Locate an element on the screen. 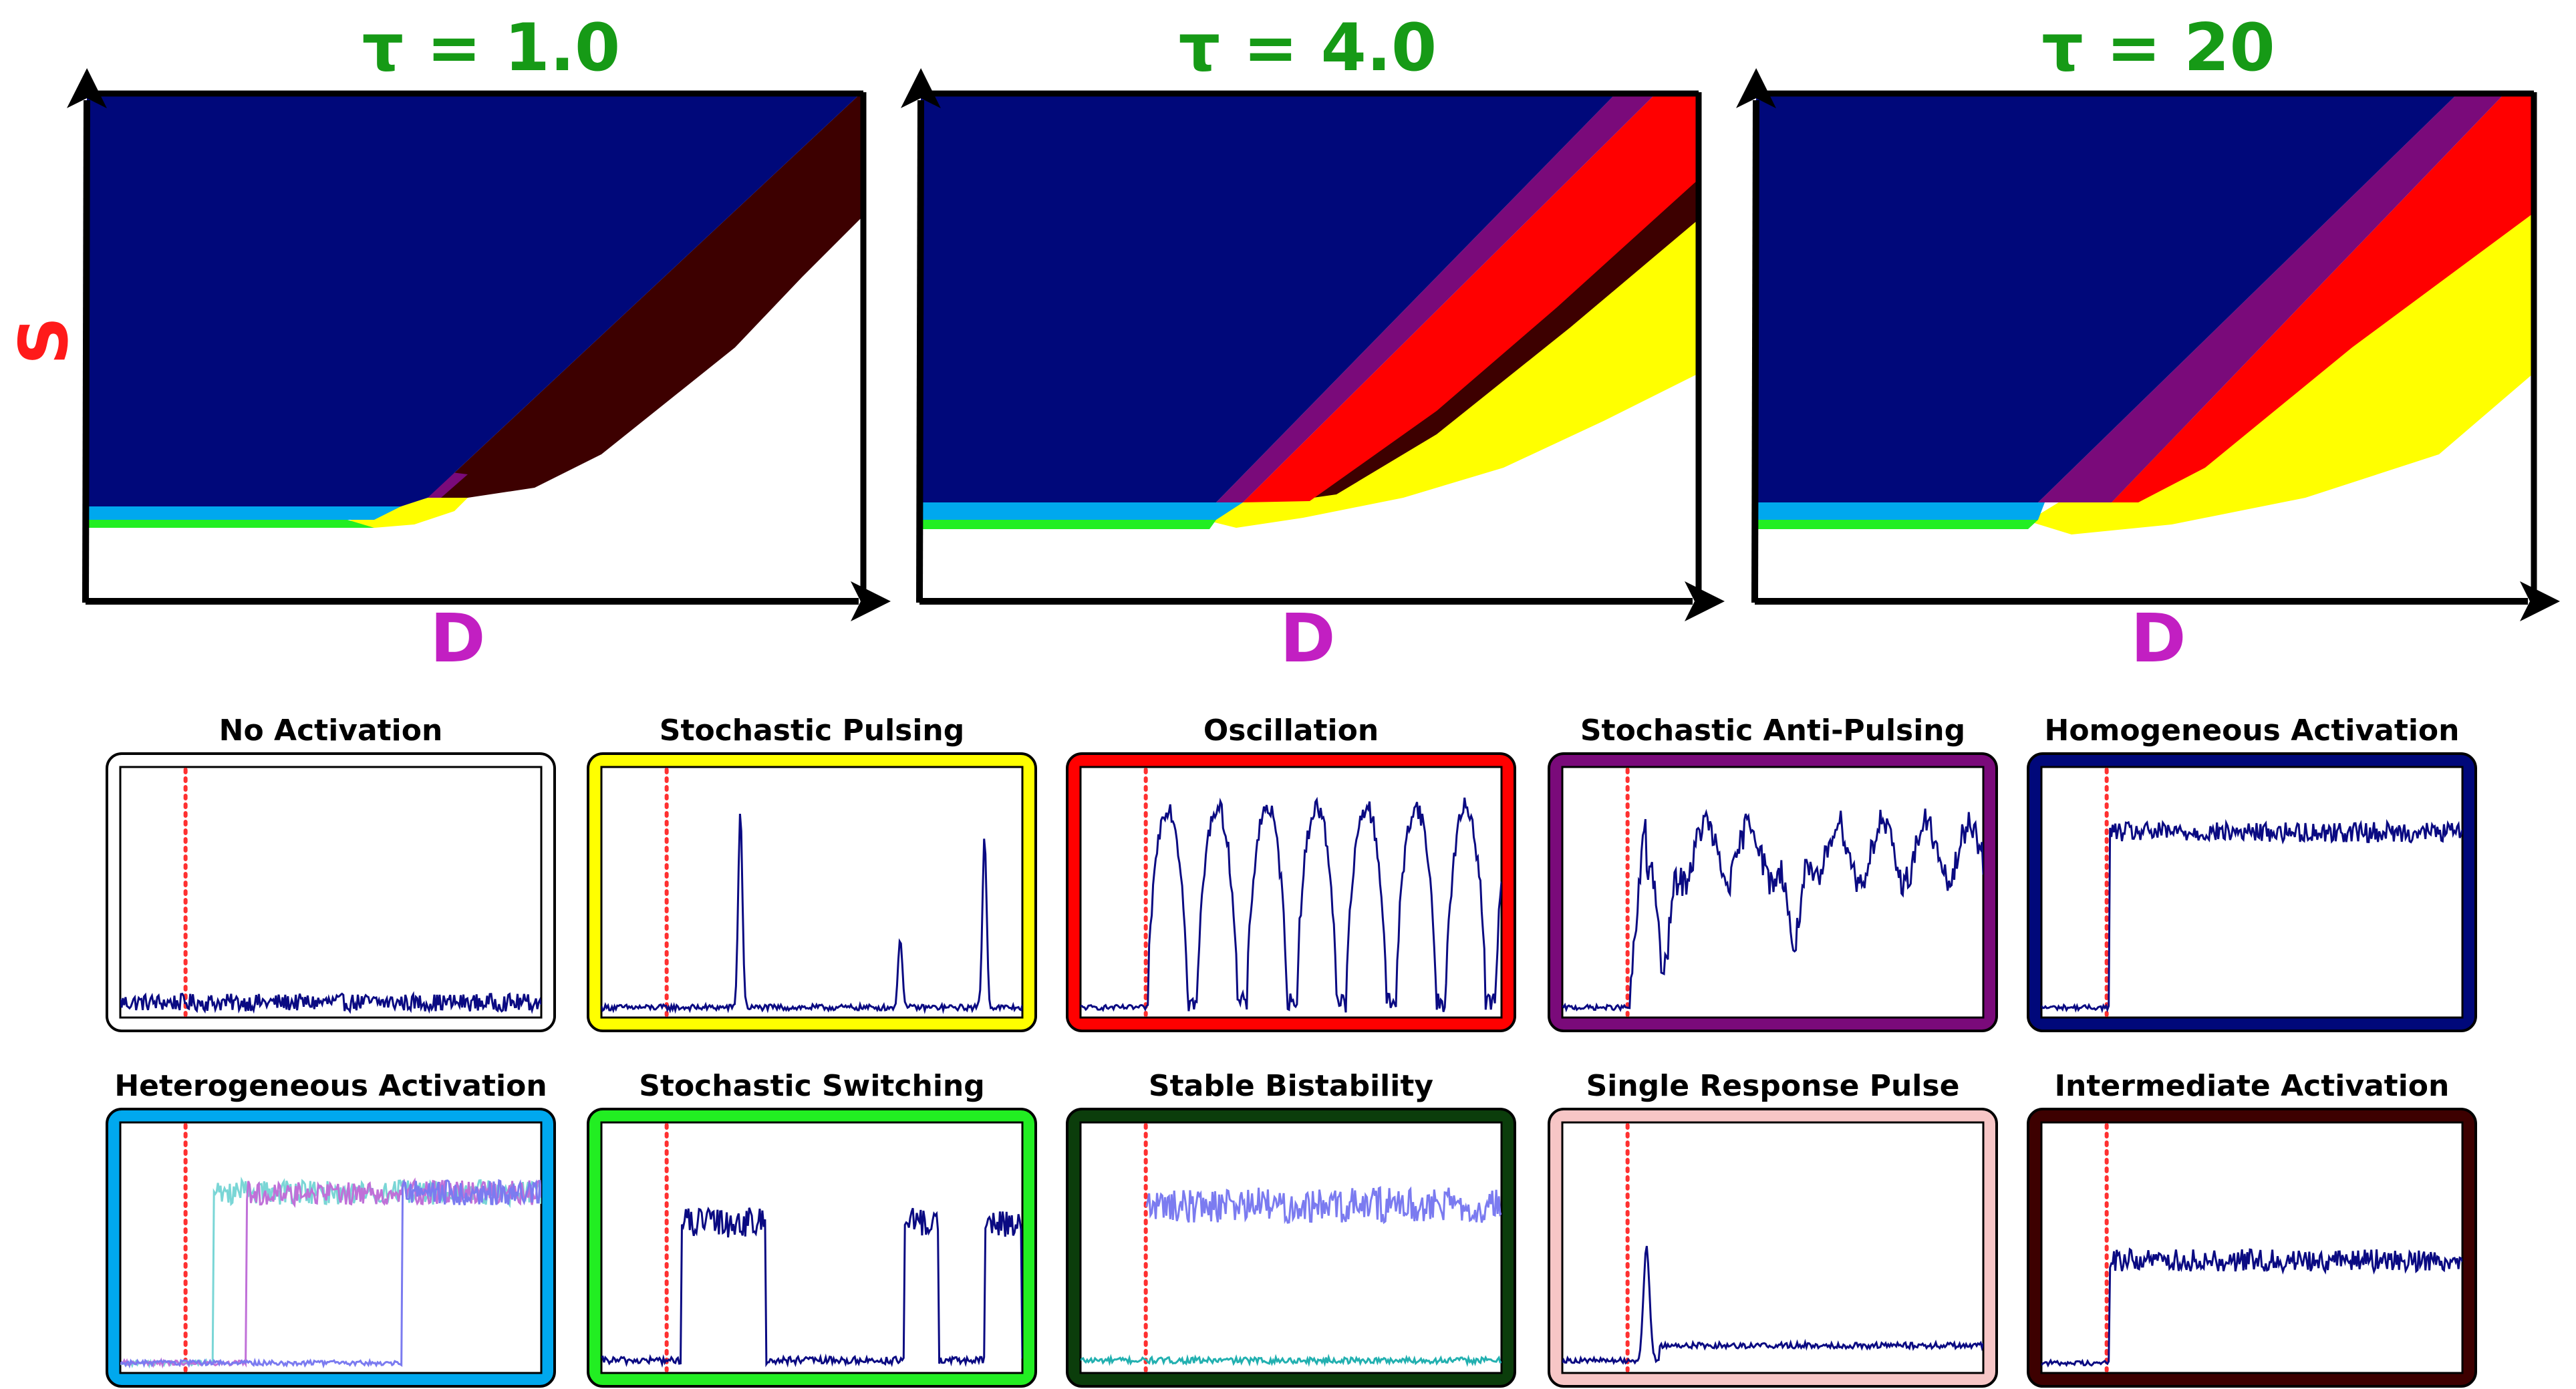 The width and height of the screenshot is (2576, 1389). behavior-panel: Single Response Pulse is located at coordinates (1773, 1228).